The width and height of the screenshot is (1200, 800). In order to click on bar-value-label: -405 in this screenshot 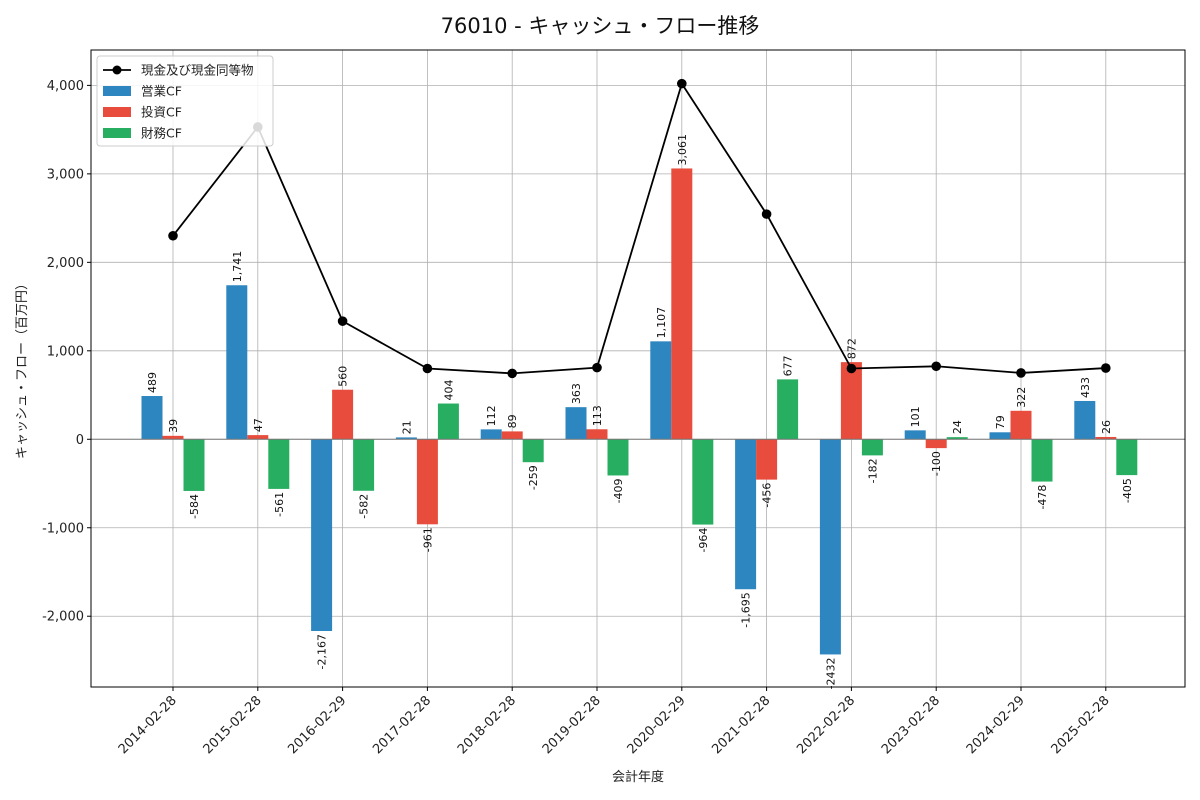, I will do `click(1127, 490)`.